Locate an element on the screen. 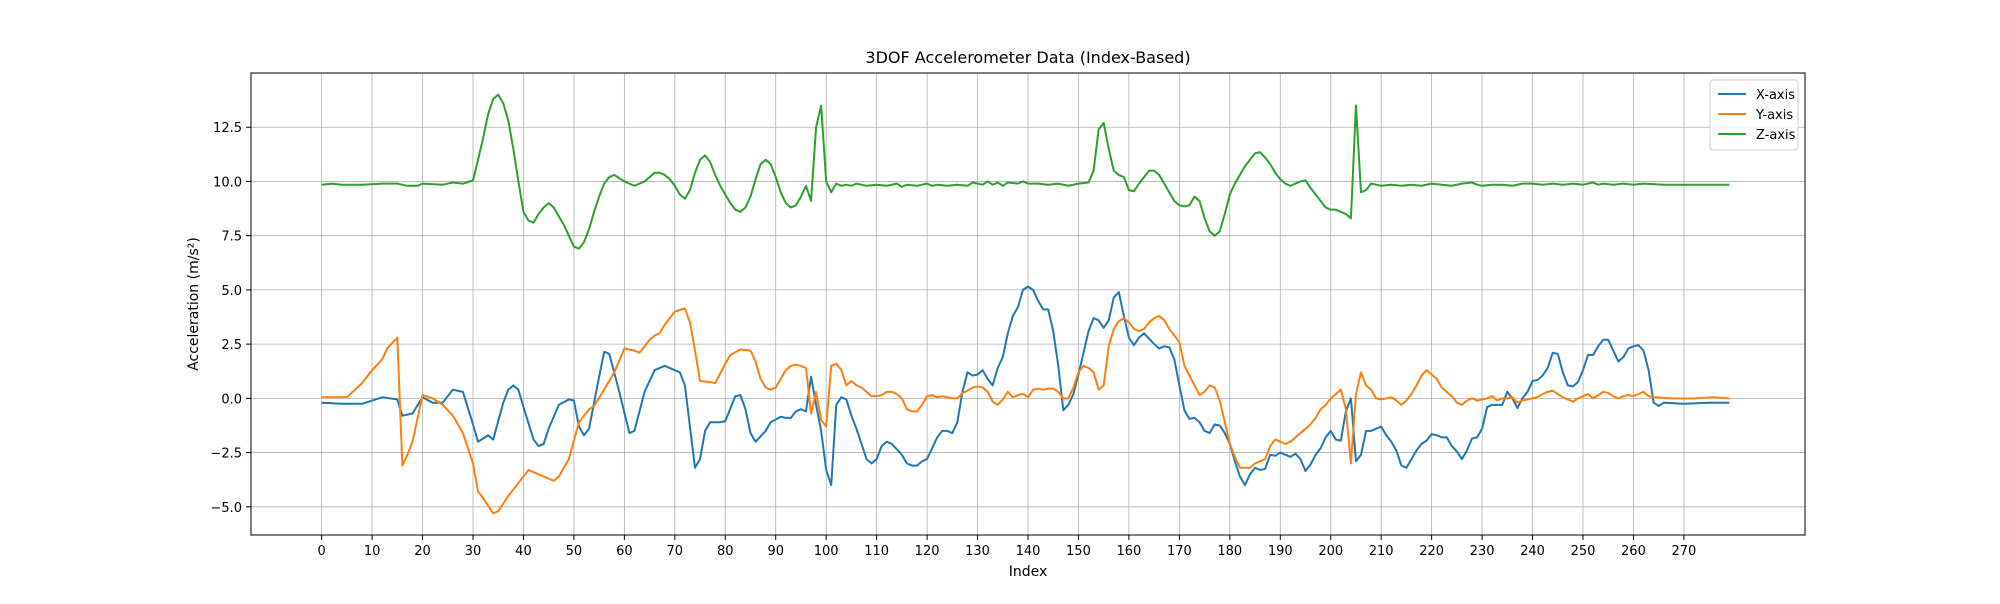 This screenshot has width=2000, height=604. x-tick-label: 240 is located at coordinates (1532, 551).